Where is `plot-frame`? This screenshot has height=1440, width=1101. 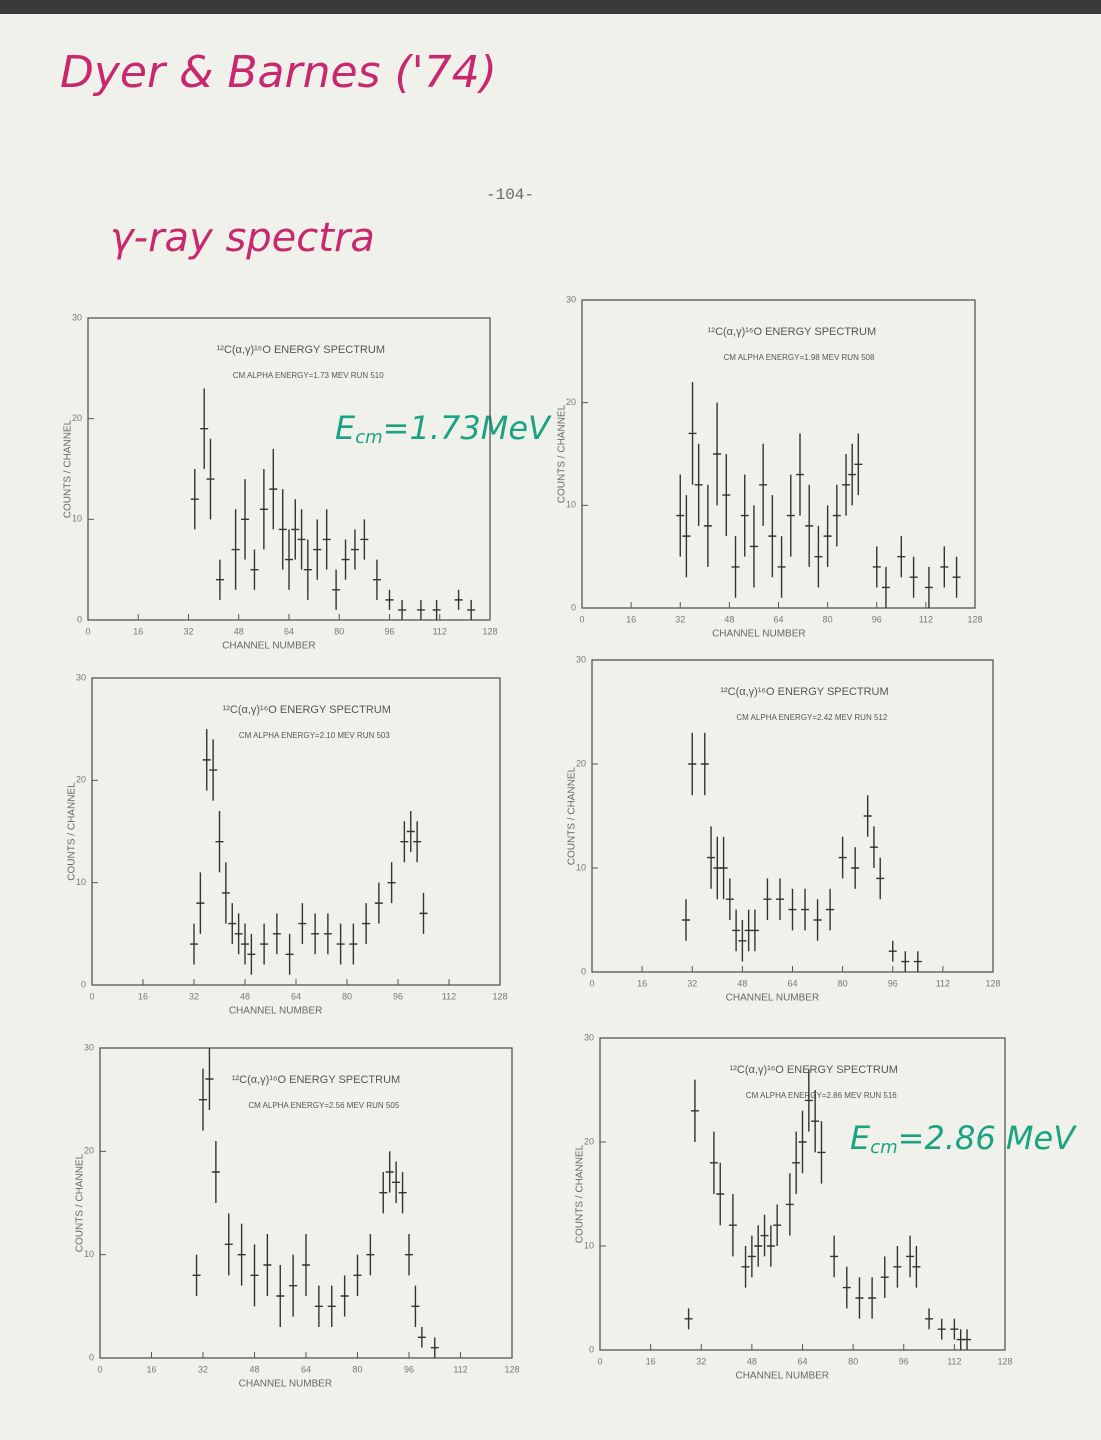 plot-frame is located at coordinates (802, 1194).